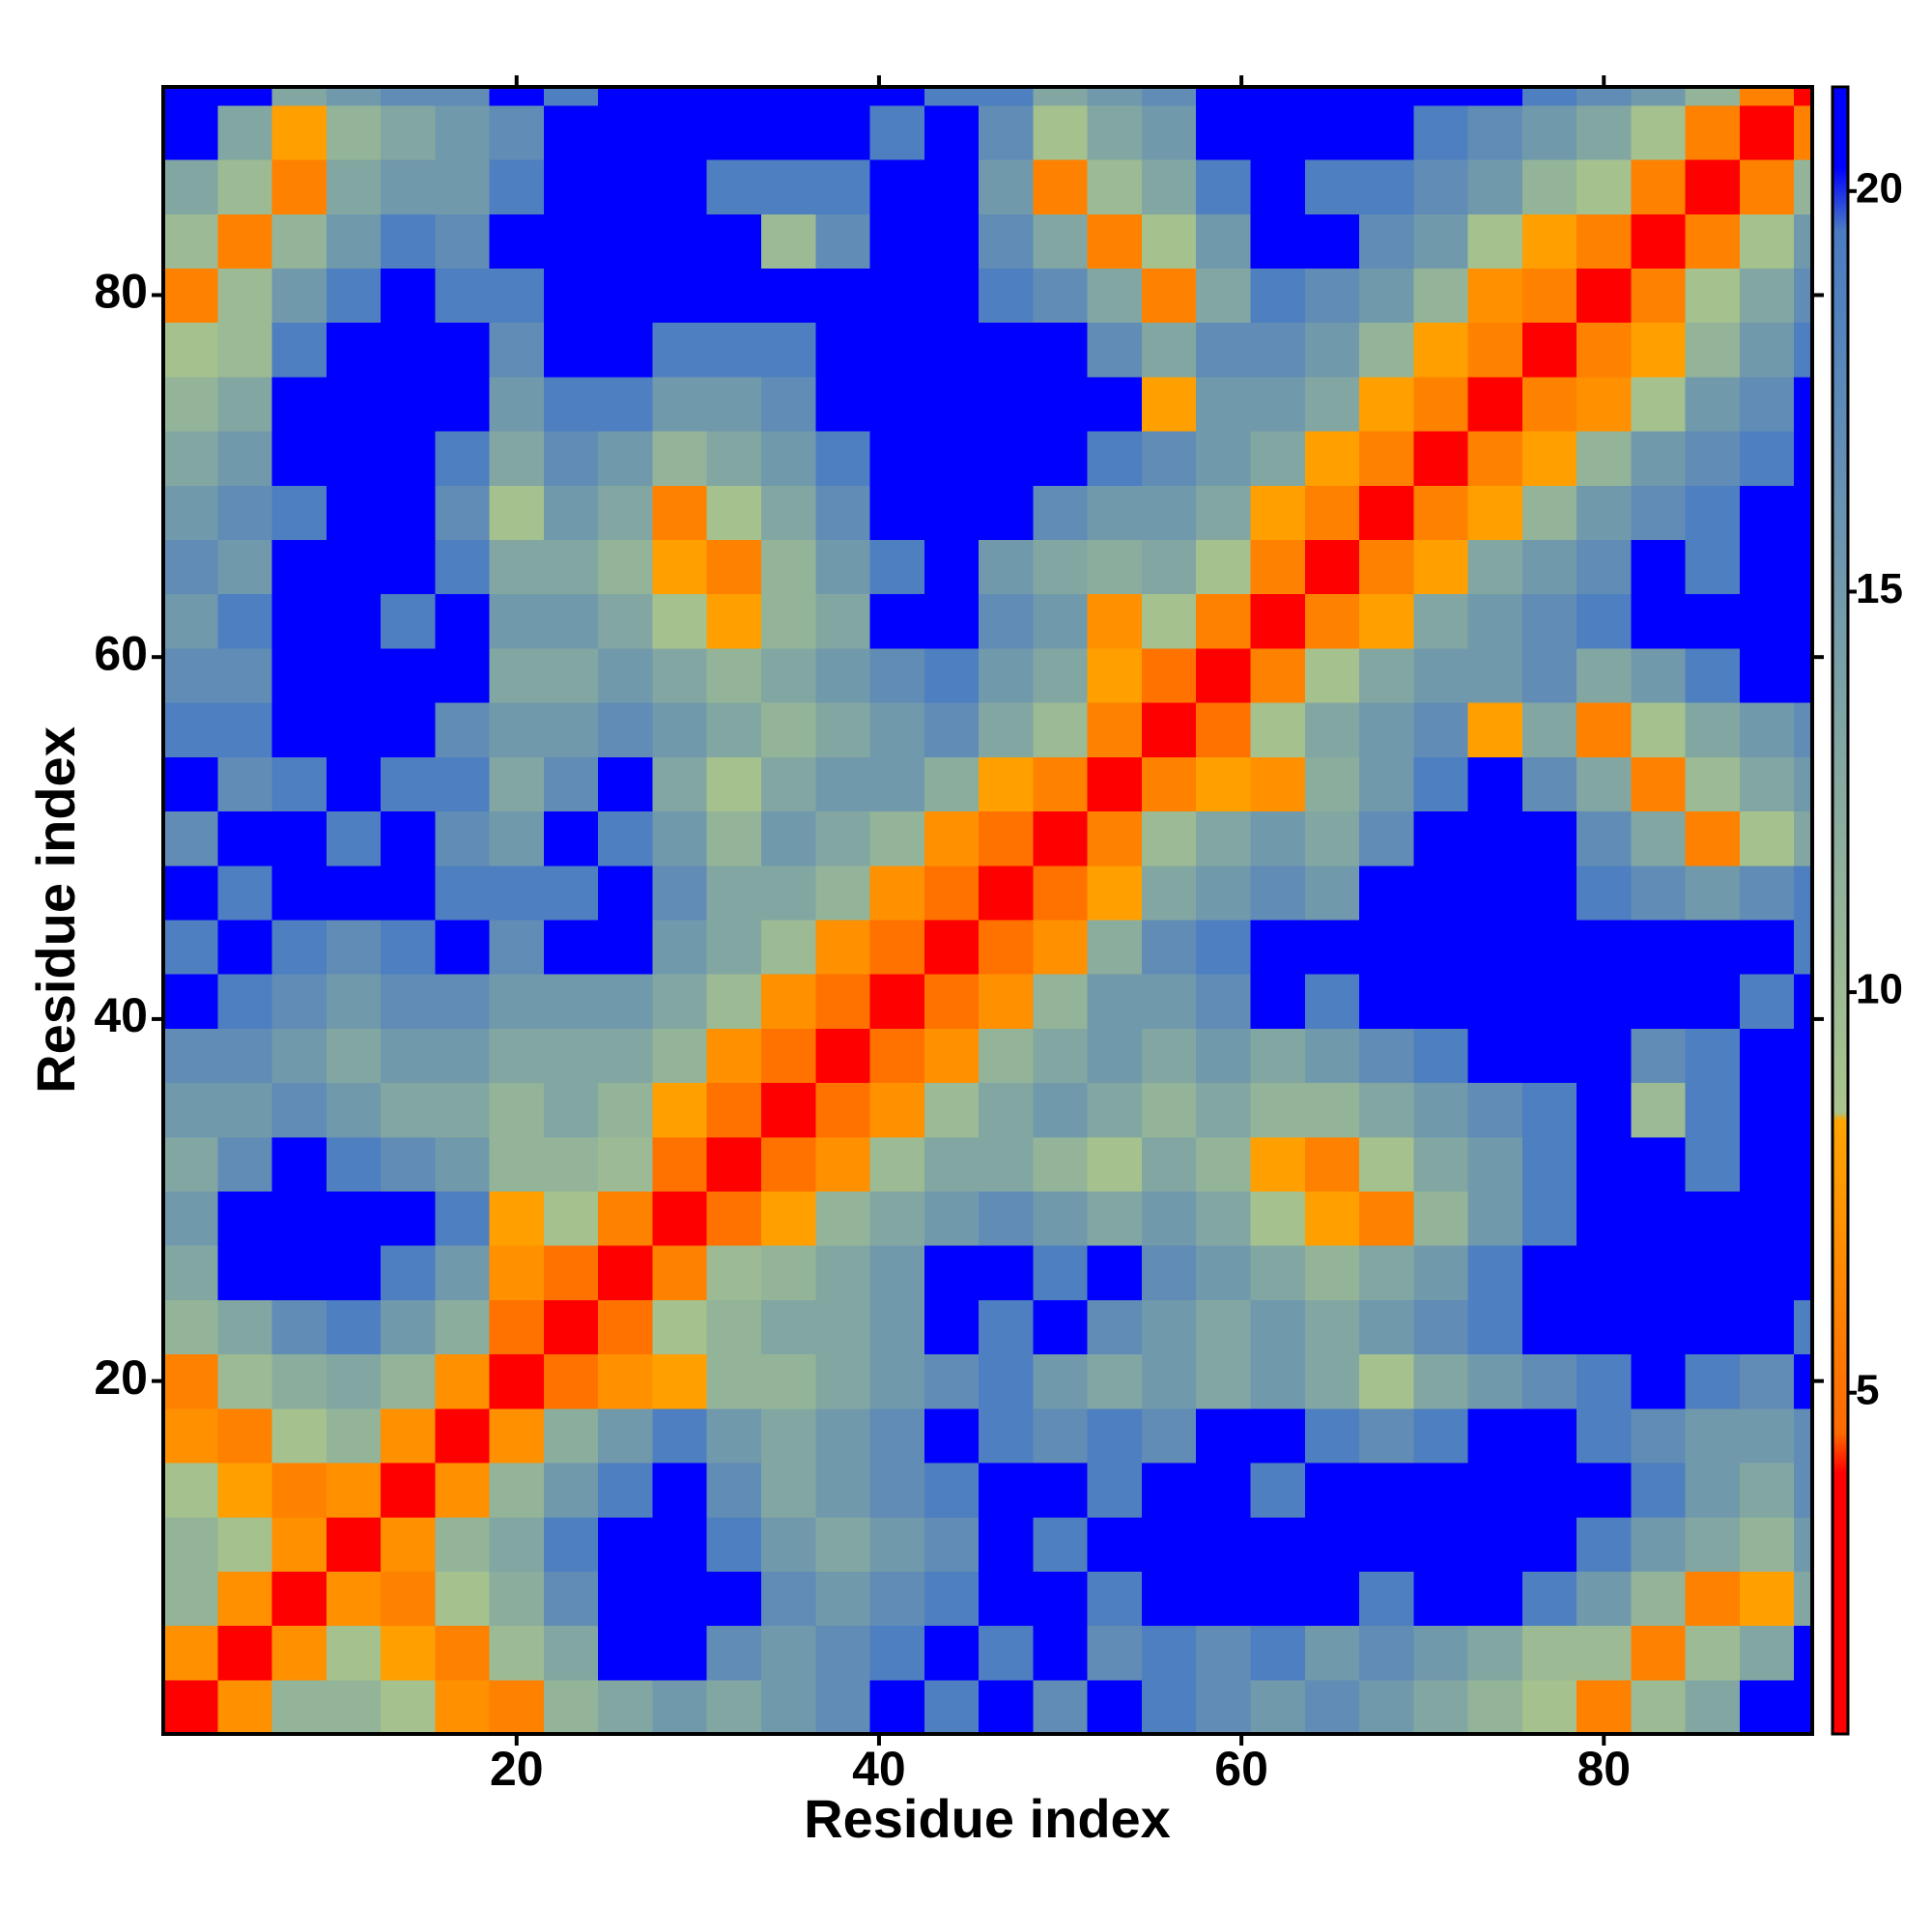 The image size is (1932, 1932). What do you see at coordinates (1241, 1769) in the screenshot?
I see `x-tick-label: 60` at bounding box center [1241, 1769].